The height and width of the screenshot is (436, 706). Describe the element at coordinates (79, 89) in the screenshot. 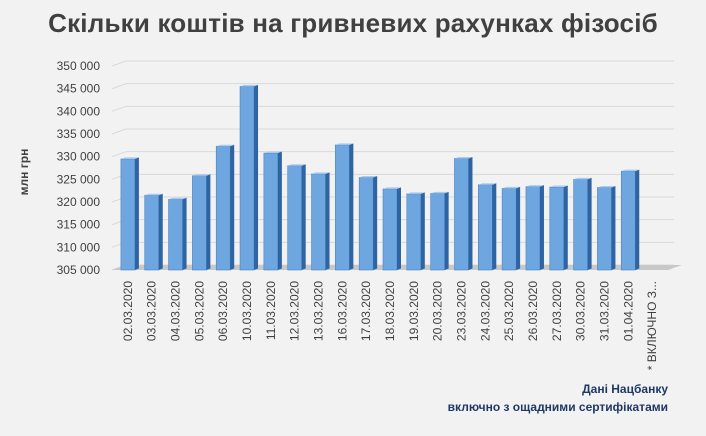

I see `y-tick-label: 345 000` at that location.